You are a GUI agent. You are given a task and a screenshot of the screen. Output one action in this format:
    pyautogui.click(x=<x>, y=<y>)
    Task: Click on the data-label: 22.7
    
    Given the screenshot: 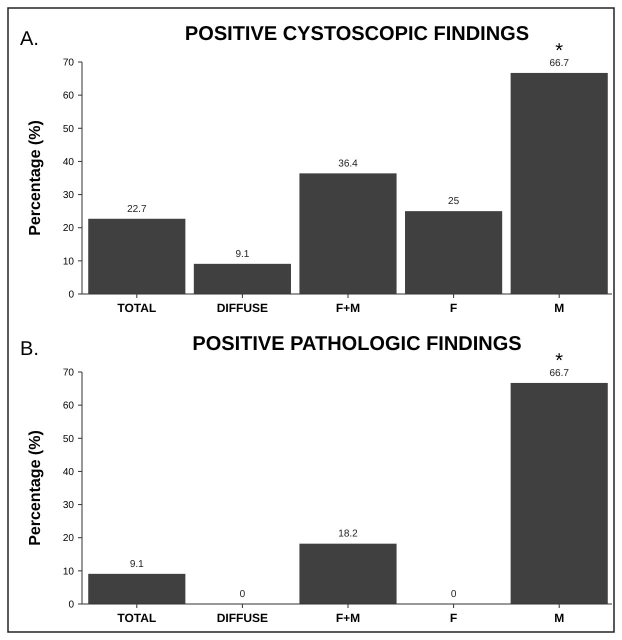 What is the action you would take?
    pyautogui.click(x=137, y=209)
    